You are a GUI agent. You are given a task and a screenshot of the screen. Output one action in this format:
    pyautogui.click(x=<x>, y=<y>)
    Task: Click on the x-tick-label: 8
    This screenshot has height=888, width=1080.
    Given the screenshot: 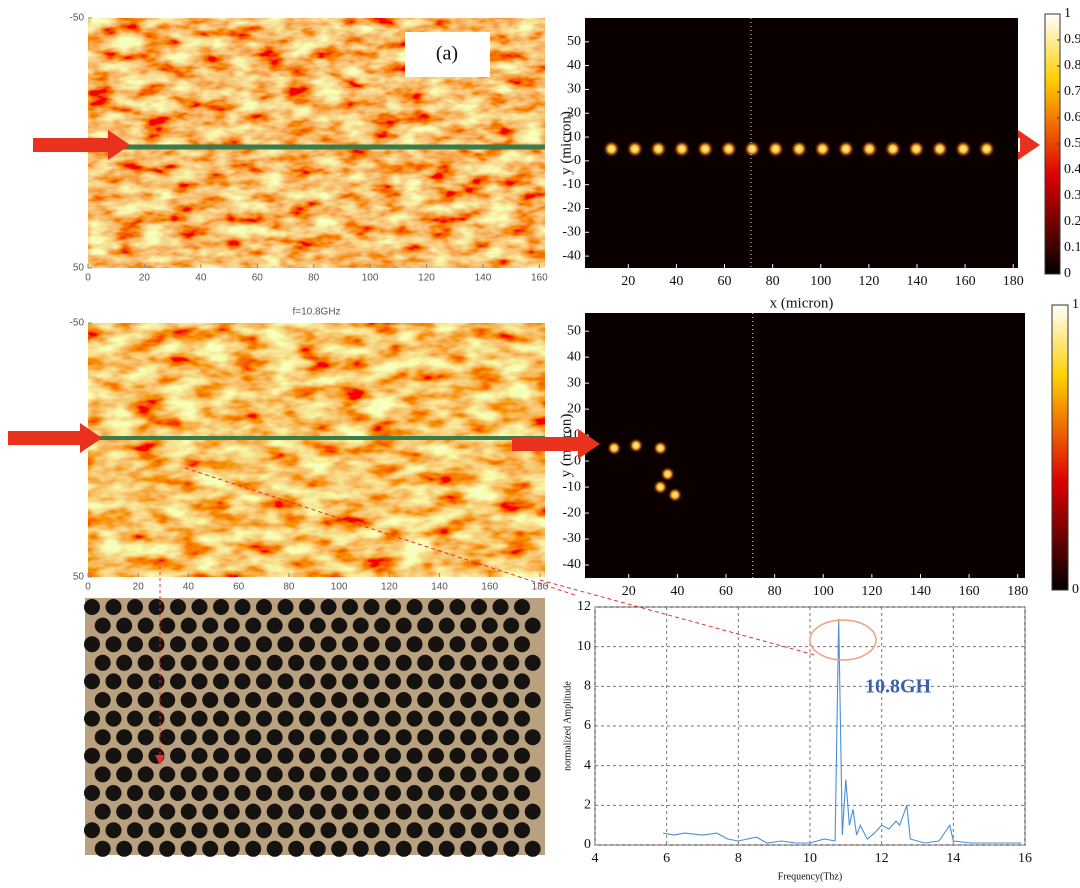 What is the action you would take?
    pyautogui.click(x=738, y=858)
    